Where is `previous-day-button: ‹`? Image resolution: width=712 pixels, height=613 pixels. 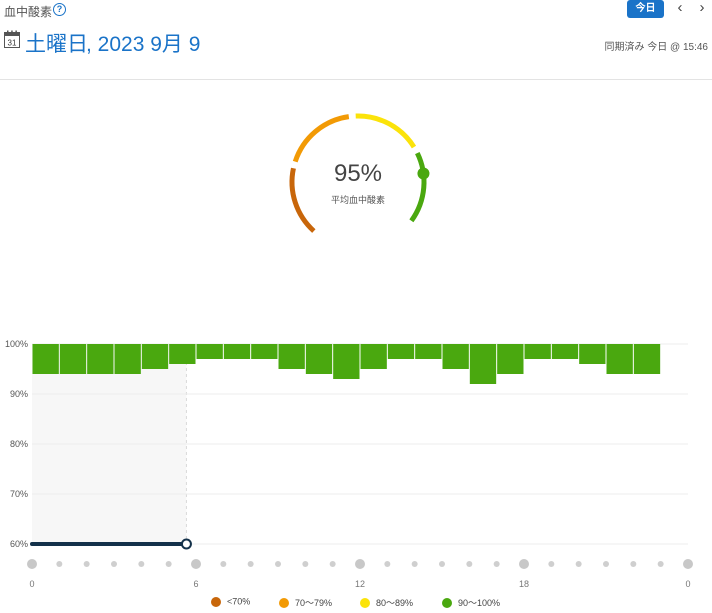
previous-day-button: ‹ is located at coordinates (680, 8).